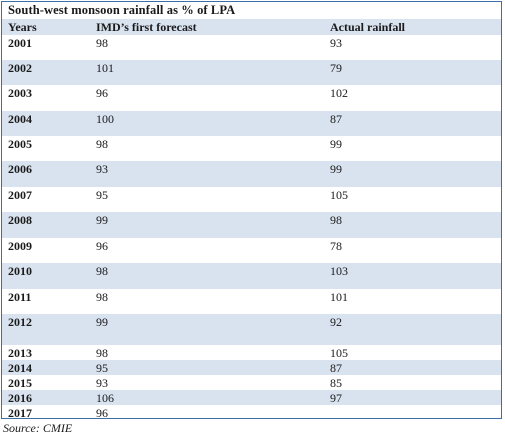 The image size is (505, 437). What do you see at coordinates (251, 367) in the screenshot?
I see `table-row: 2014 95 87` at bounding box center [251, 367].